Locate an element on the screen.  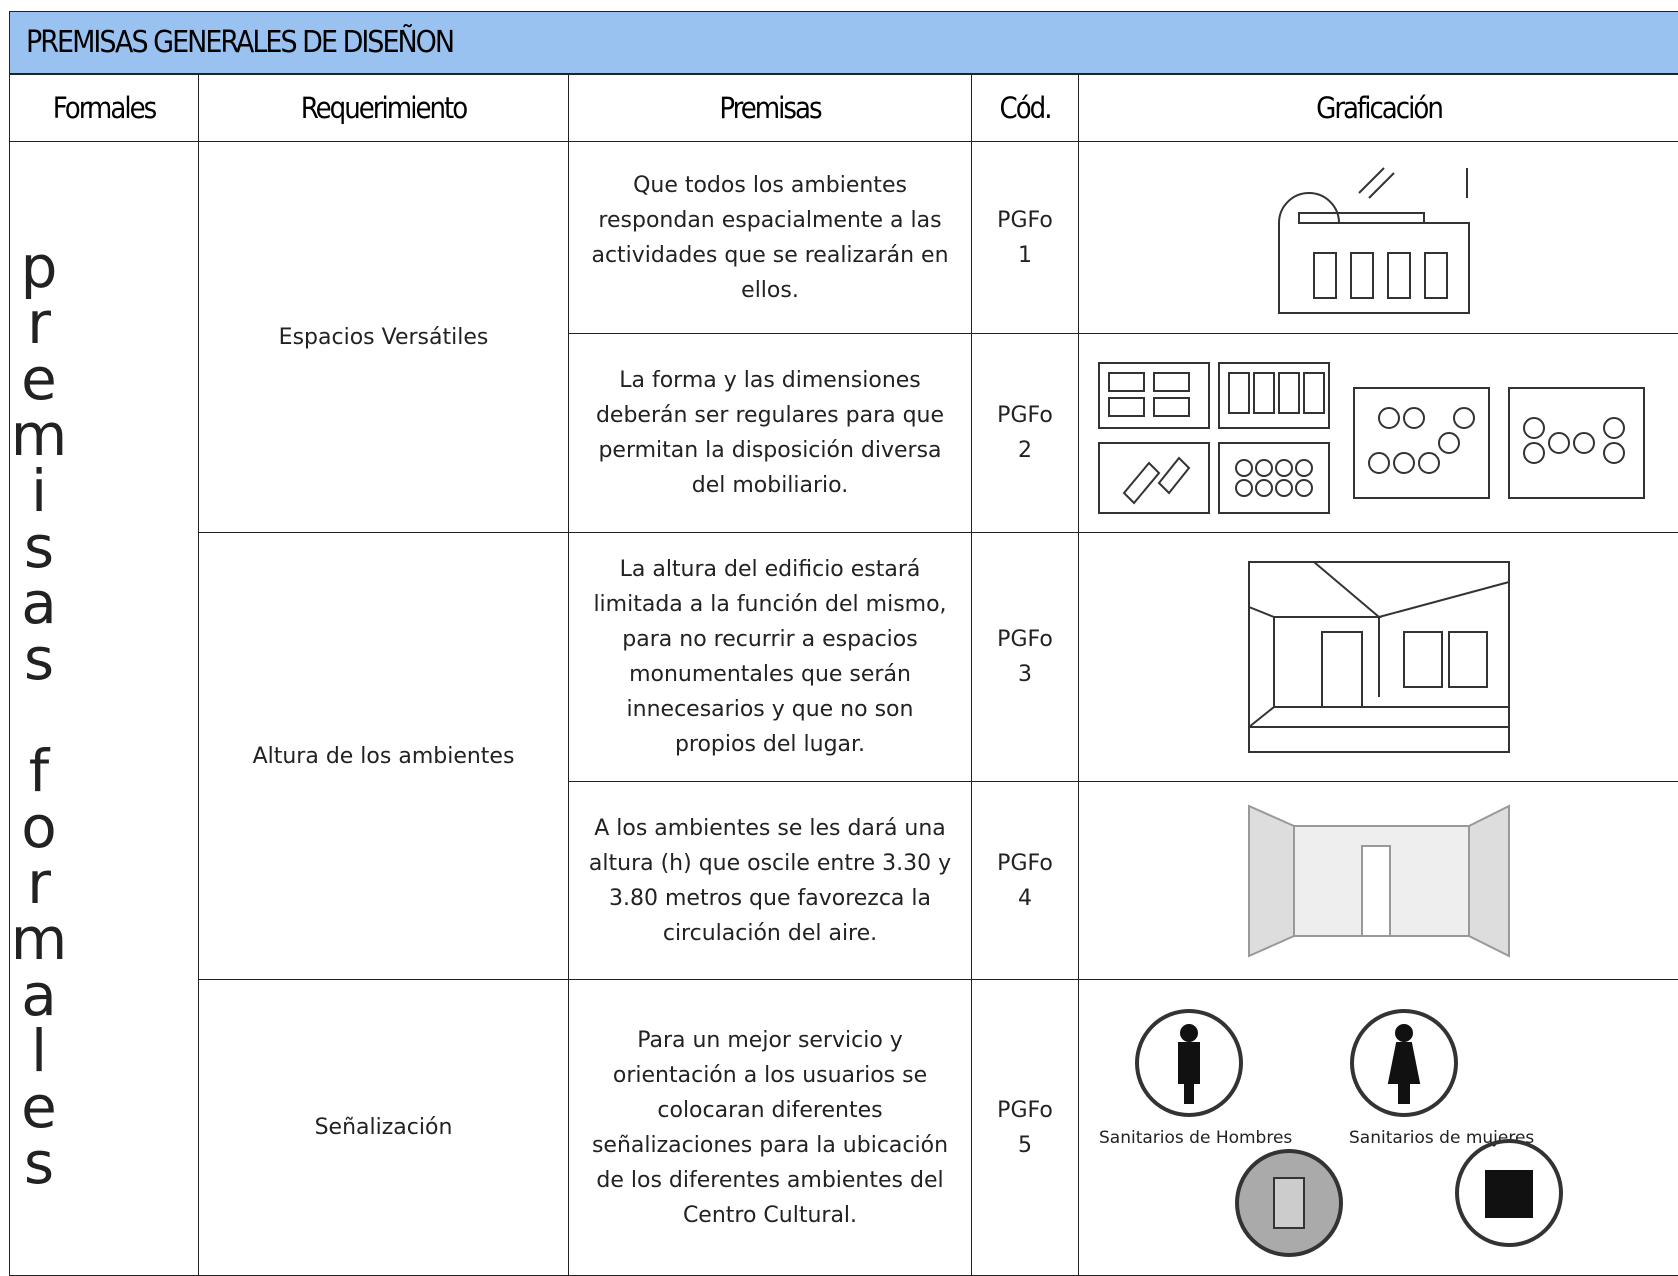
code: PGFo 4 is located at coordinates (1025, 881).